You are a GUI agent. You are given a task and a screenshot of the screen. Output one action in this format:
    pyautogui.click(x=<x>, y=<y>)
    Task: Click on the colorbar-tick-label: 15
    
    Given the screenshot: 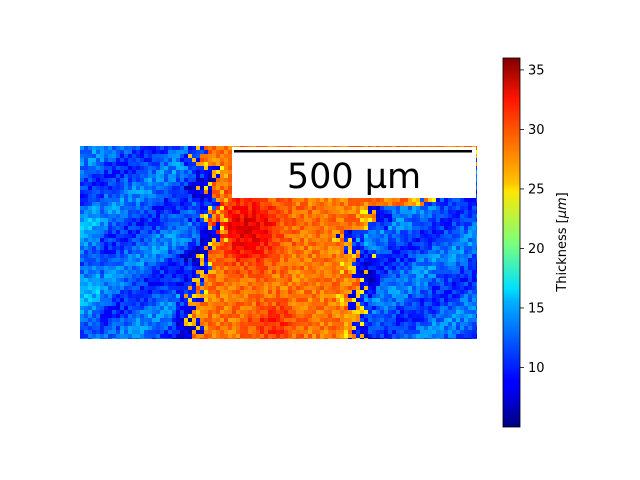 What is the action you would take?
    pyautogui.click(x=536, y=308)
    